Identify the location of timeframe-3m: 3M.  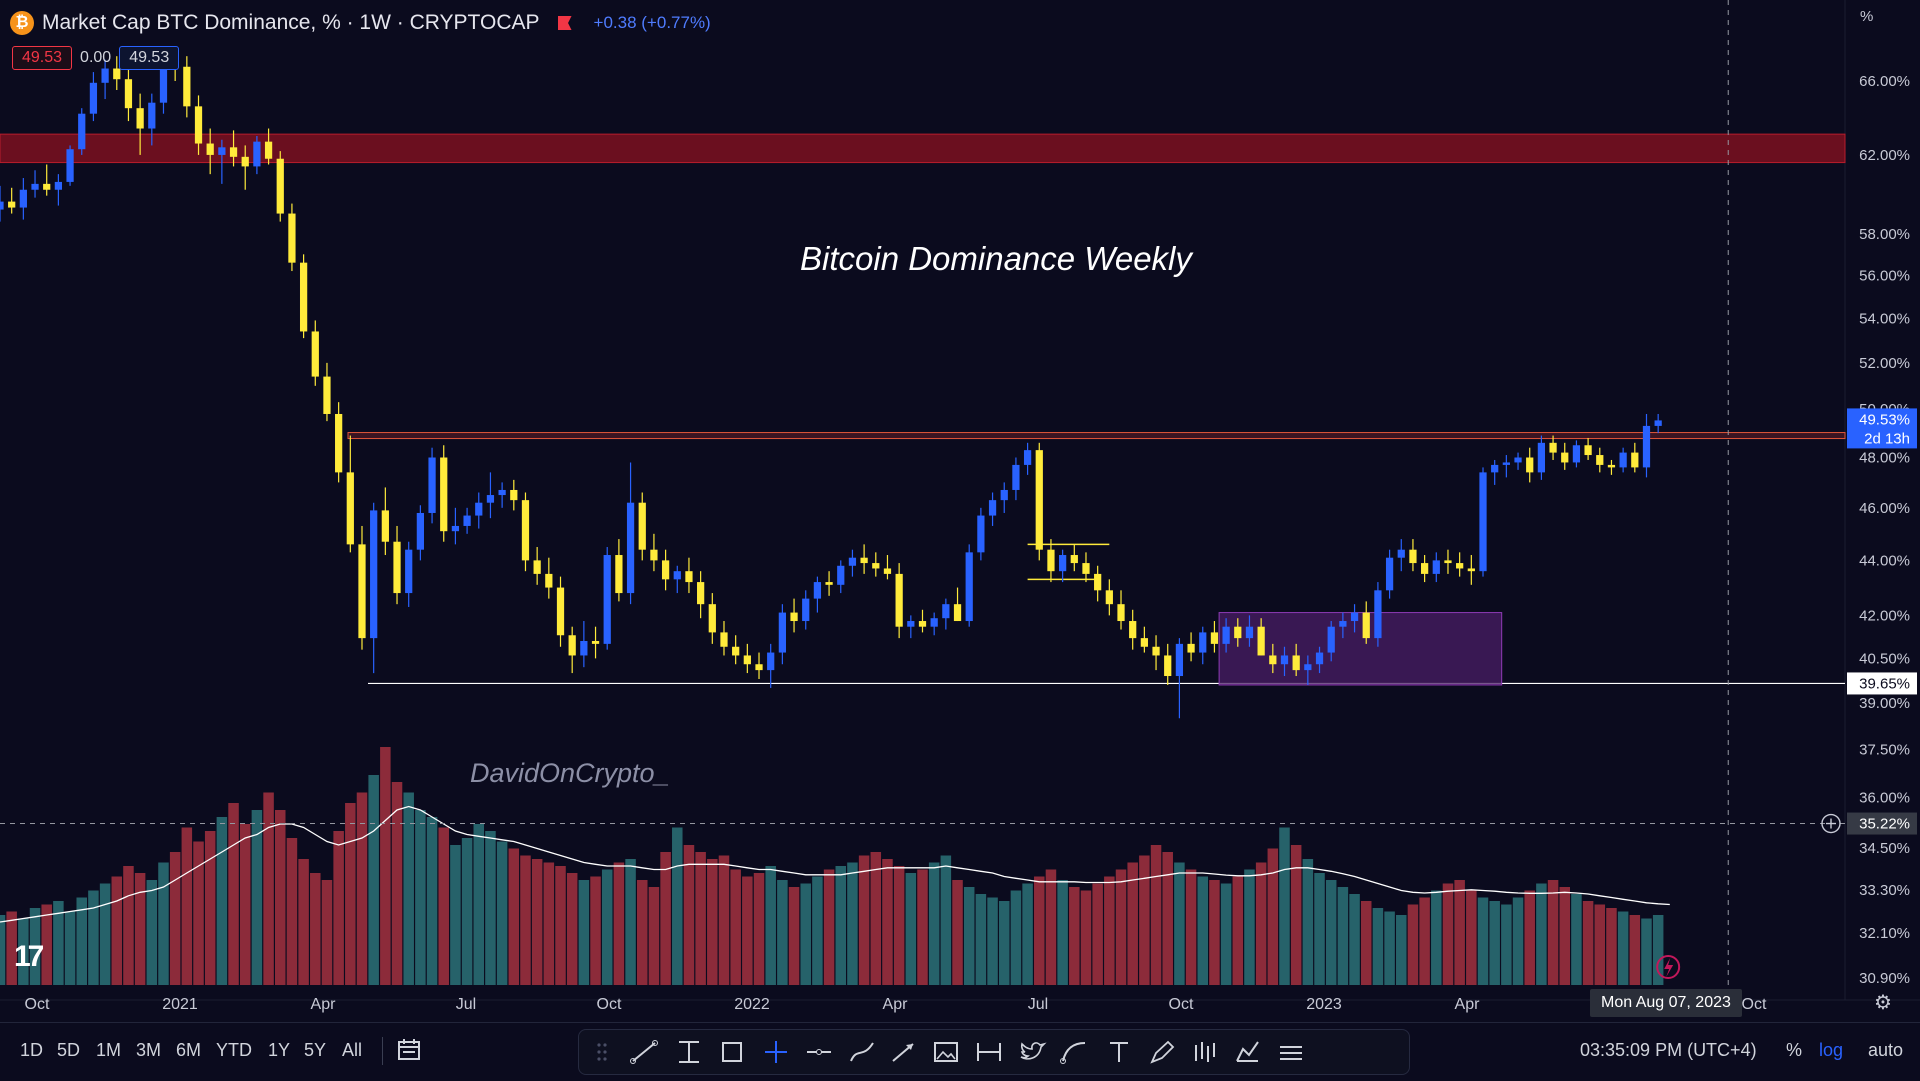
(149, 1050).